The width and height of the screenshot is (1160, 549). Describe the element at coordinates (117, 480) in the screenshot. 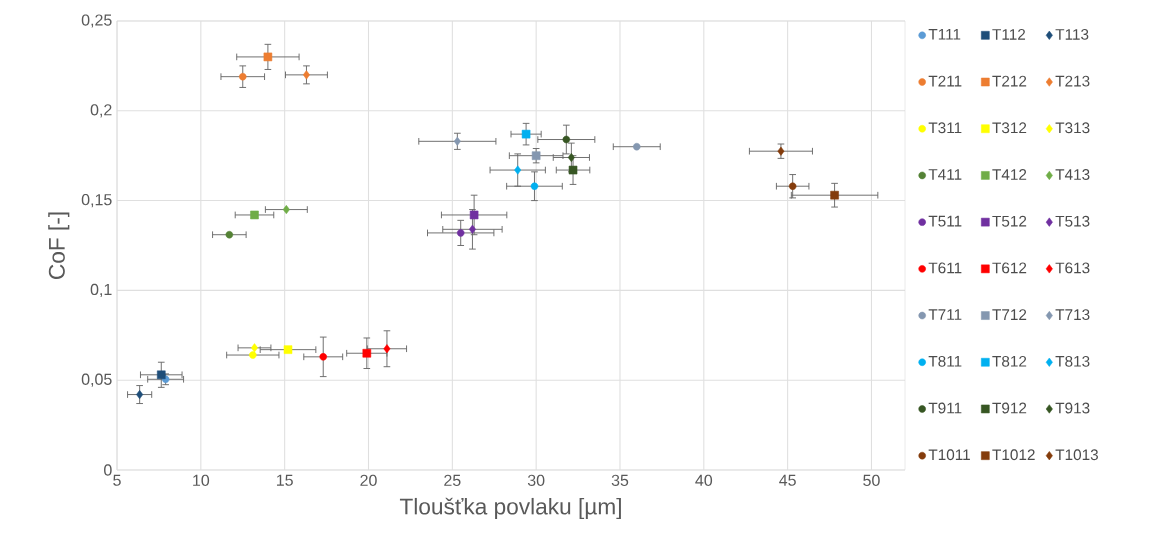

I see `x-tick-label: 5` at that location.